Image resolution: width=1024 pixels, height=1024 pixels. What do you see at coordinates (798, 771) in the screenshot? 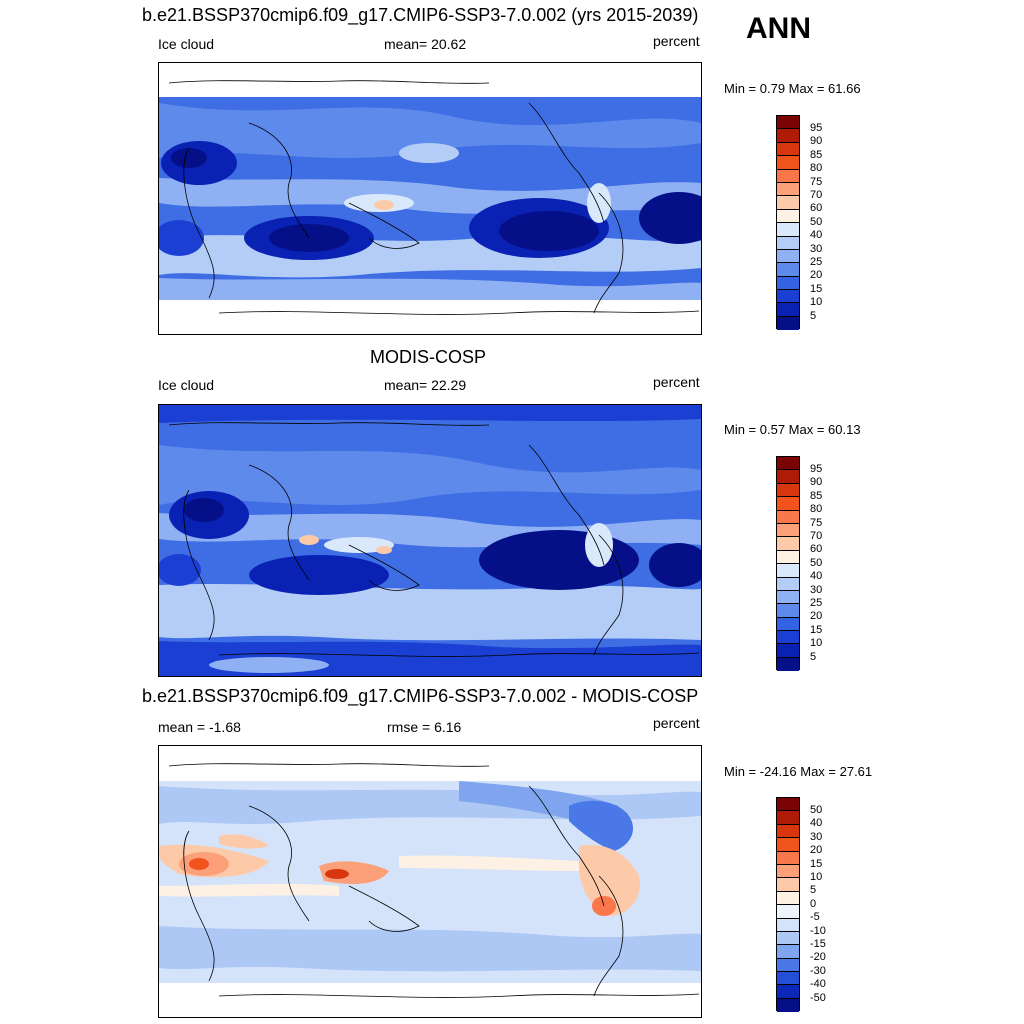
I see `panel3-minmax: Min = -24.16 Max = 27.61` at bounding box center [798, 771].